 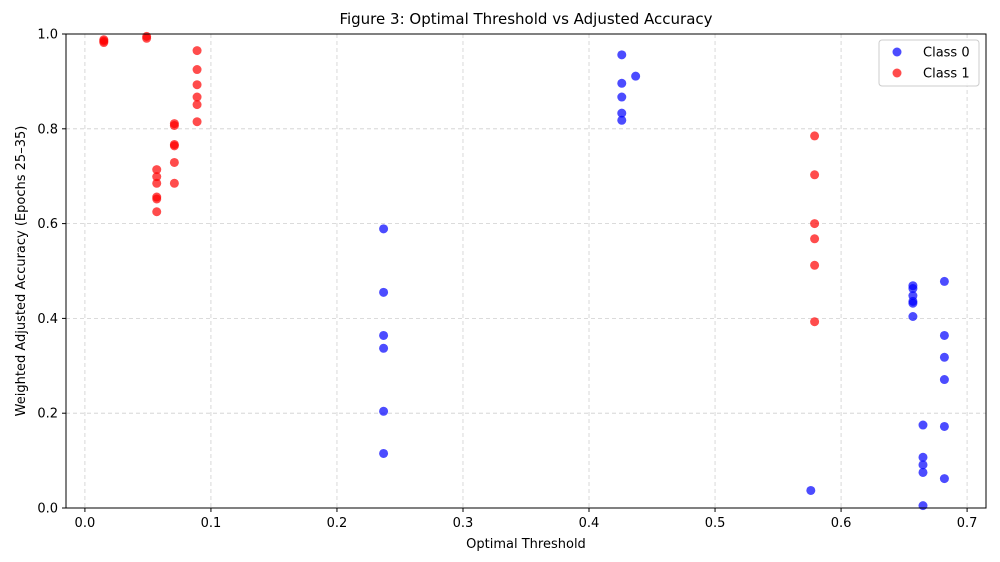 I want to click on legend-label: Class 1, so click(x=946, y=74).